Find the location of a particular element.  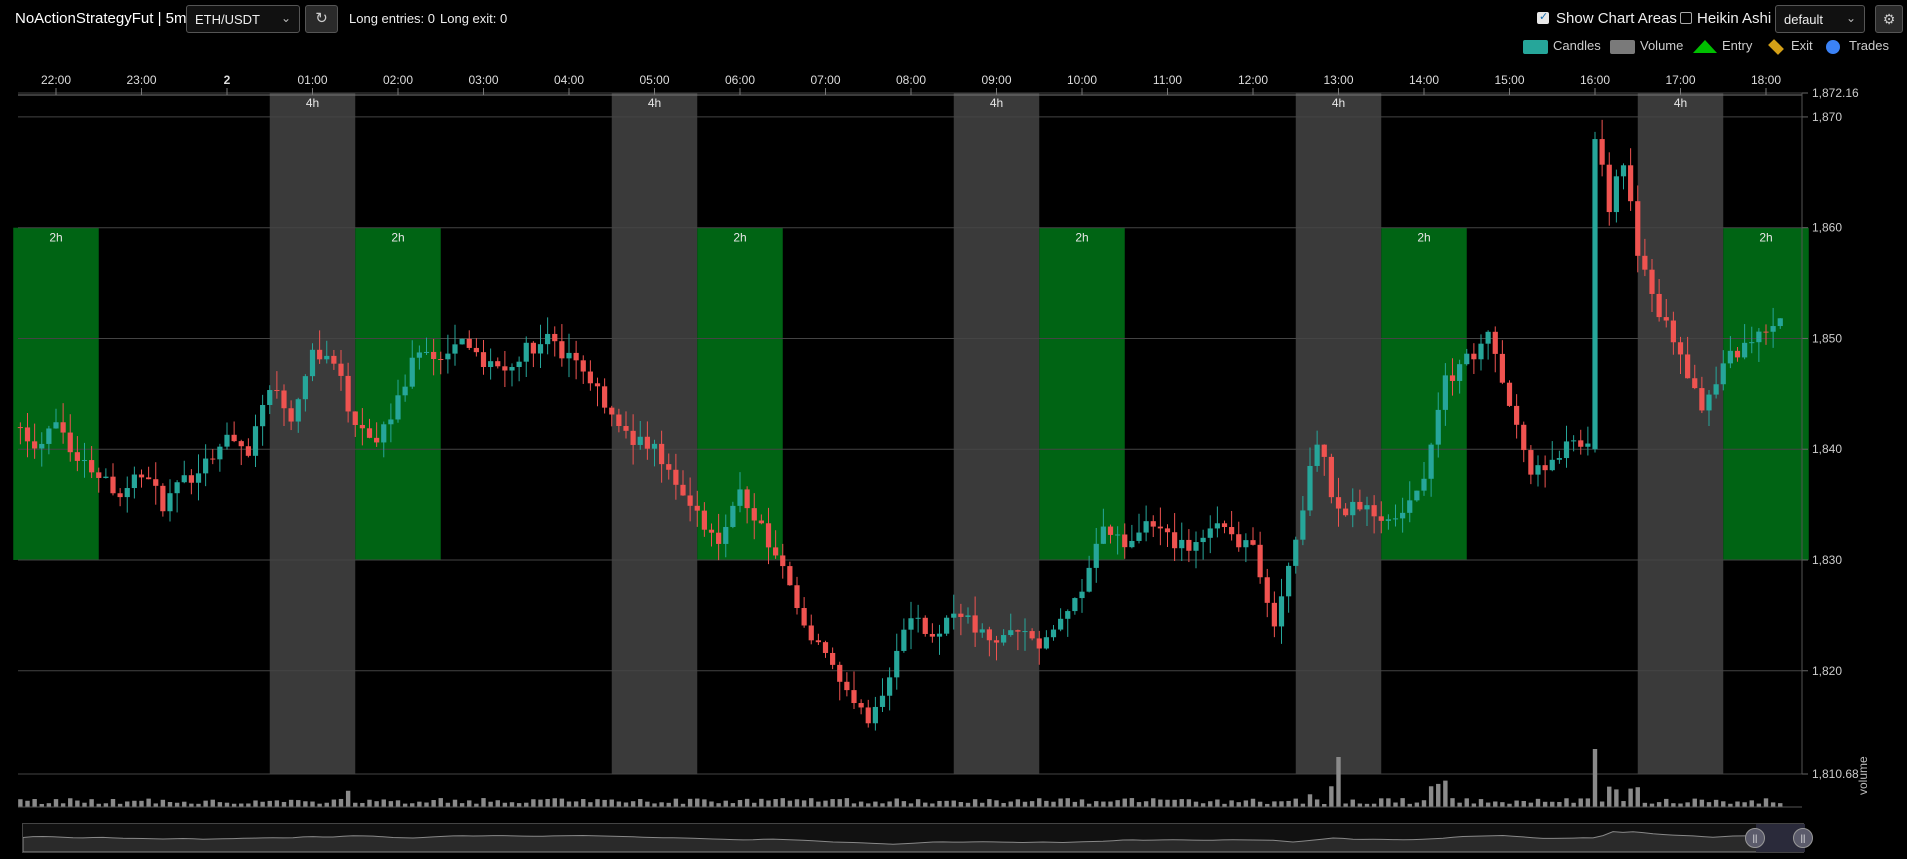

legend-volume: Volume is located at coordinates (1646, 46).